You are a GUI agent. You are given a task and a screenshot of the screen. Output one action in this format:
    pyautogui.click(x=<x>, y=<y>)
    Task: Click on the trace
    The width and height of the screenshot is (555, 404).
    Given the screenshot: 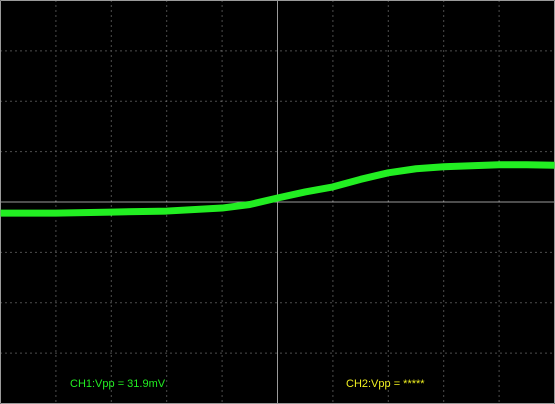 What is the action you would take?
    pyautogui.click(x=277, y=189)
    